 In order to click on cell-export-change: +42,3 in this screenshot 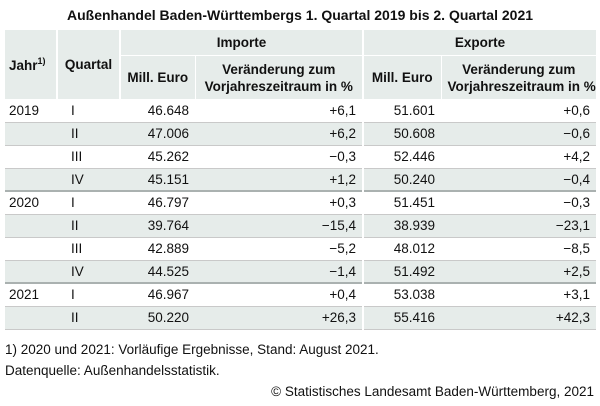, I will do `click(519, 318)`.